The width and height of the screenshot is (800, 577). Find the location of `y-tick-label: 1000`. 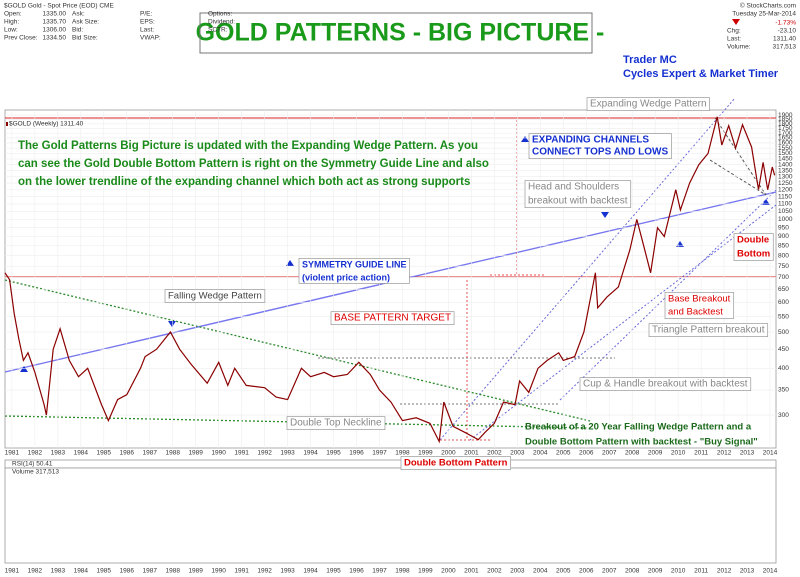

y-tick-label: 1000 is located at coordinates (785, 219).